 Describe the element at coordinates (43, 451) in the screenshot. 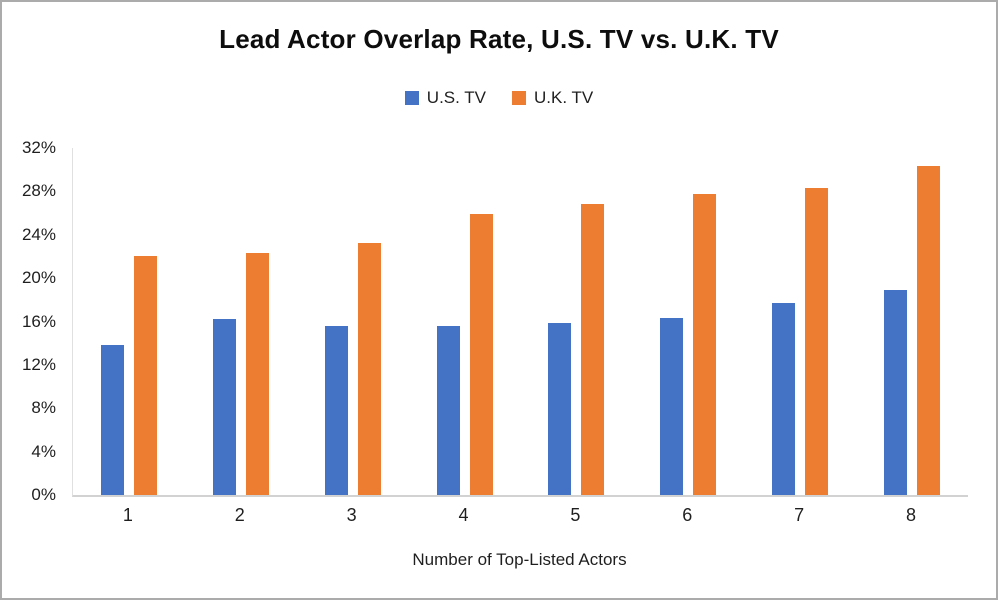

I see `y-tick-label-4pct: 4%` at that location.